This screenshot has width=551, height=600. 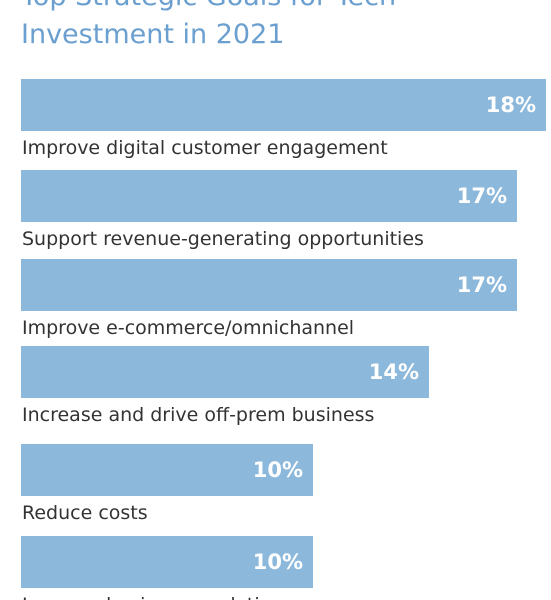 I want to click on chart-title-line-1: Top Strategic Goals for Tech, so click(x=281, y=8).